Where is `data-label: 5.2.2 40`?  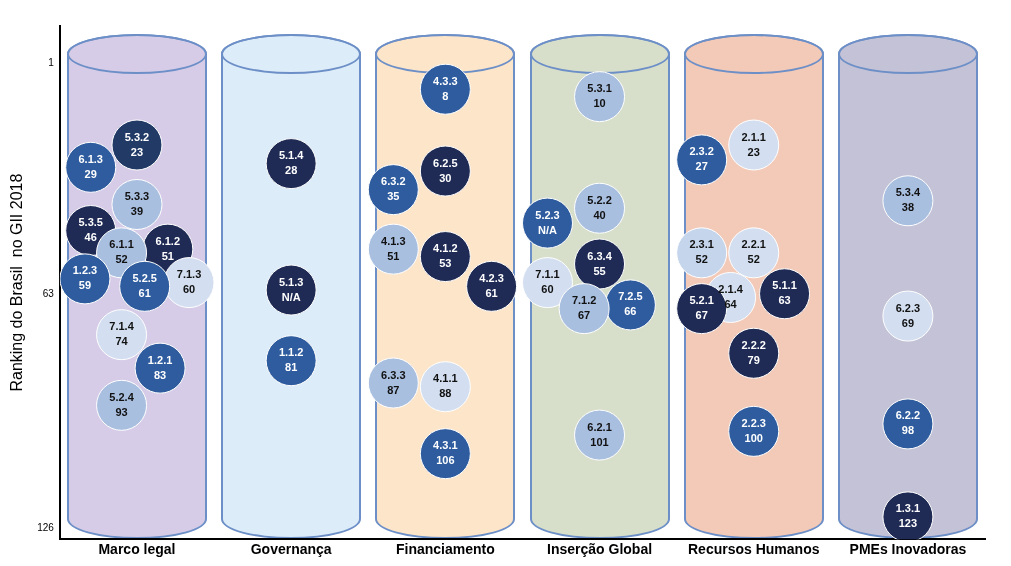 data-label: 5.2.2 40 is located at coordinates (599, 207).